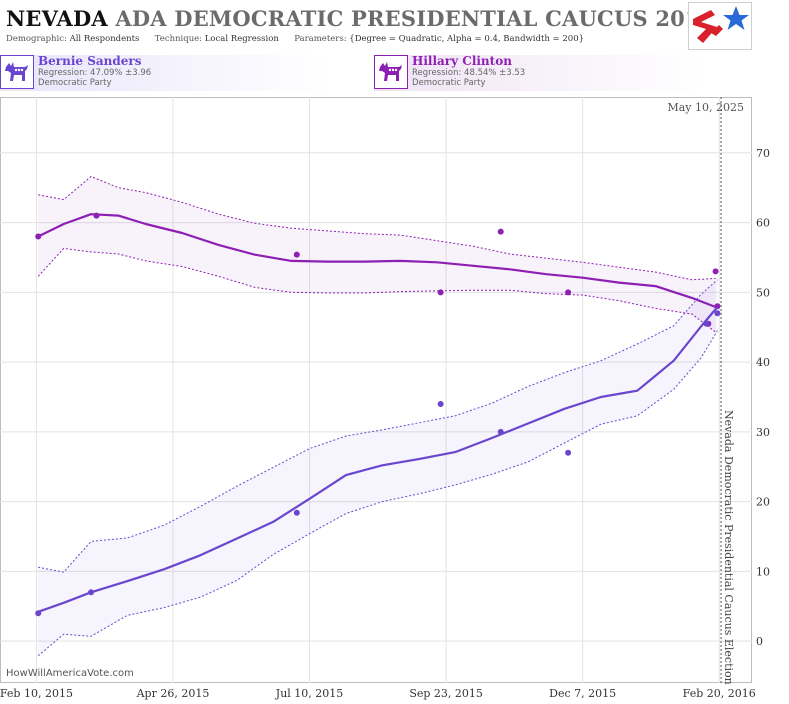 The width and height of the screenshot is (789, 704). Describe the element at coordinates (309, 693) in the screenshot. I see `x-tick-label: Jul 10, 2015` at that location.